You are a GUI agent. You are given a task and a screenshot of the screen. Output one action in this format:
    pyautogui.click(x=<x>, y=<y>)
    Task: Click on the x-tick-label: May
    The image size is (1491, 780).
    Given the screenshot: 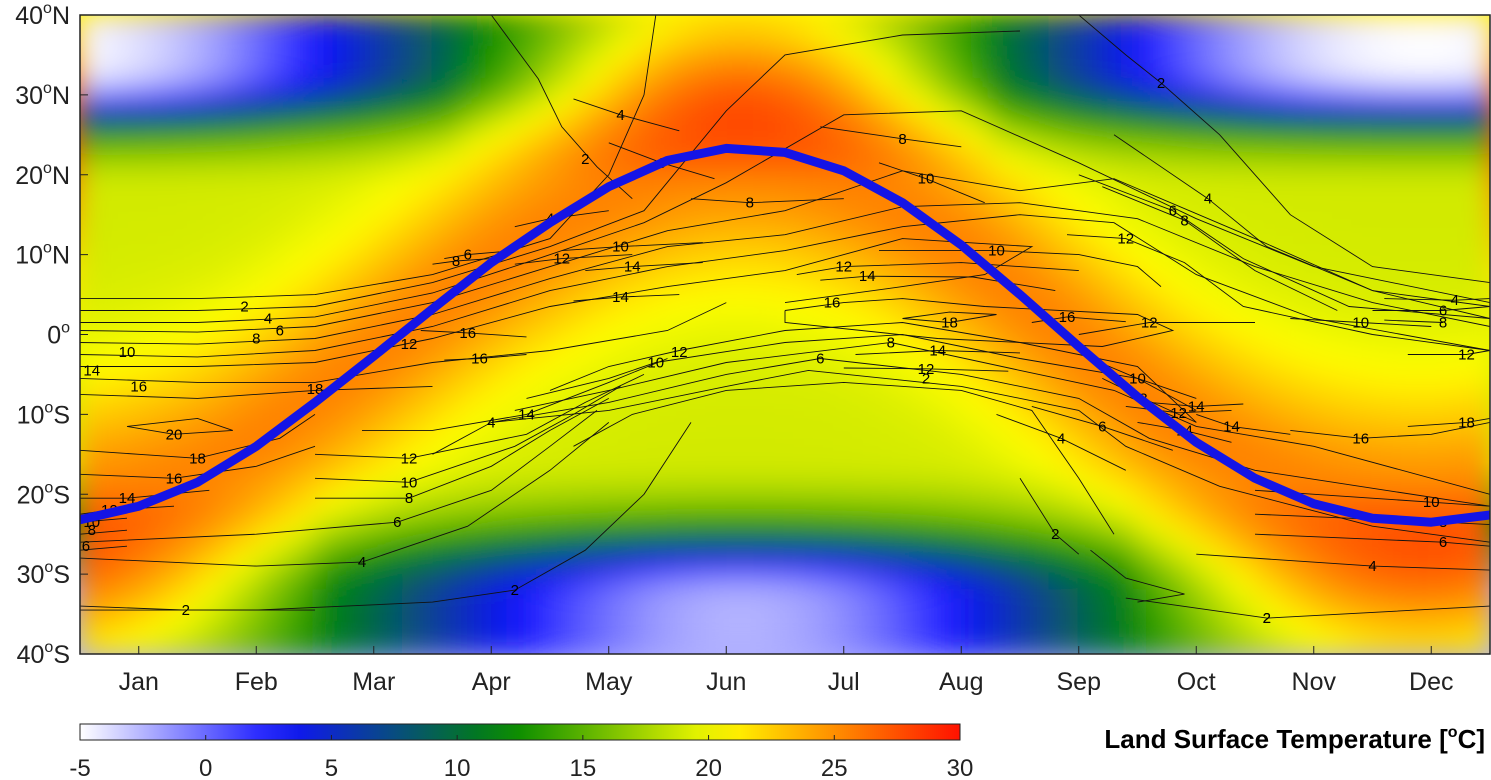 What is the action you would take?
    pyautogui.click(x=609, y=682)
    